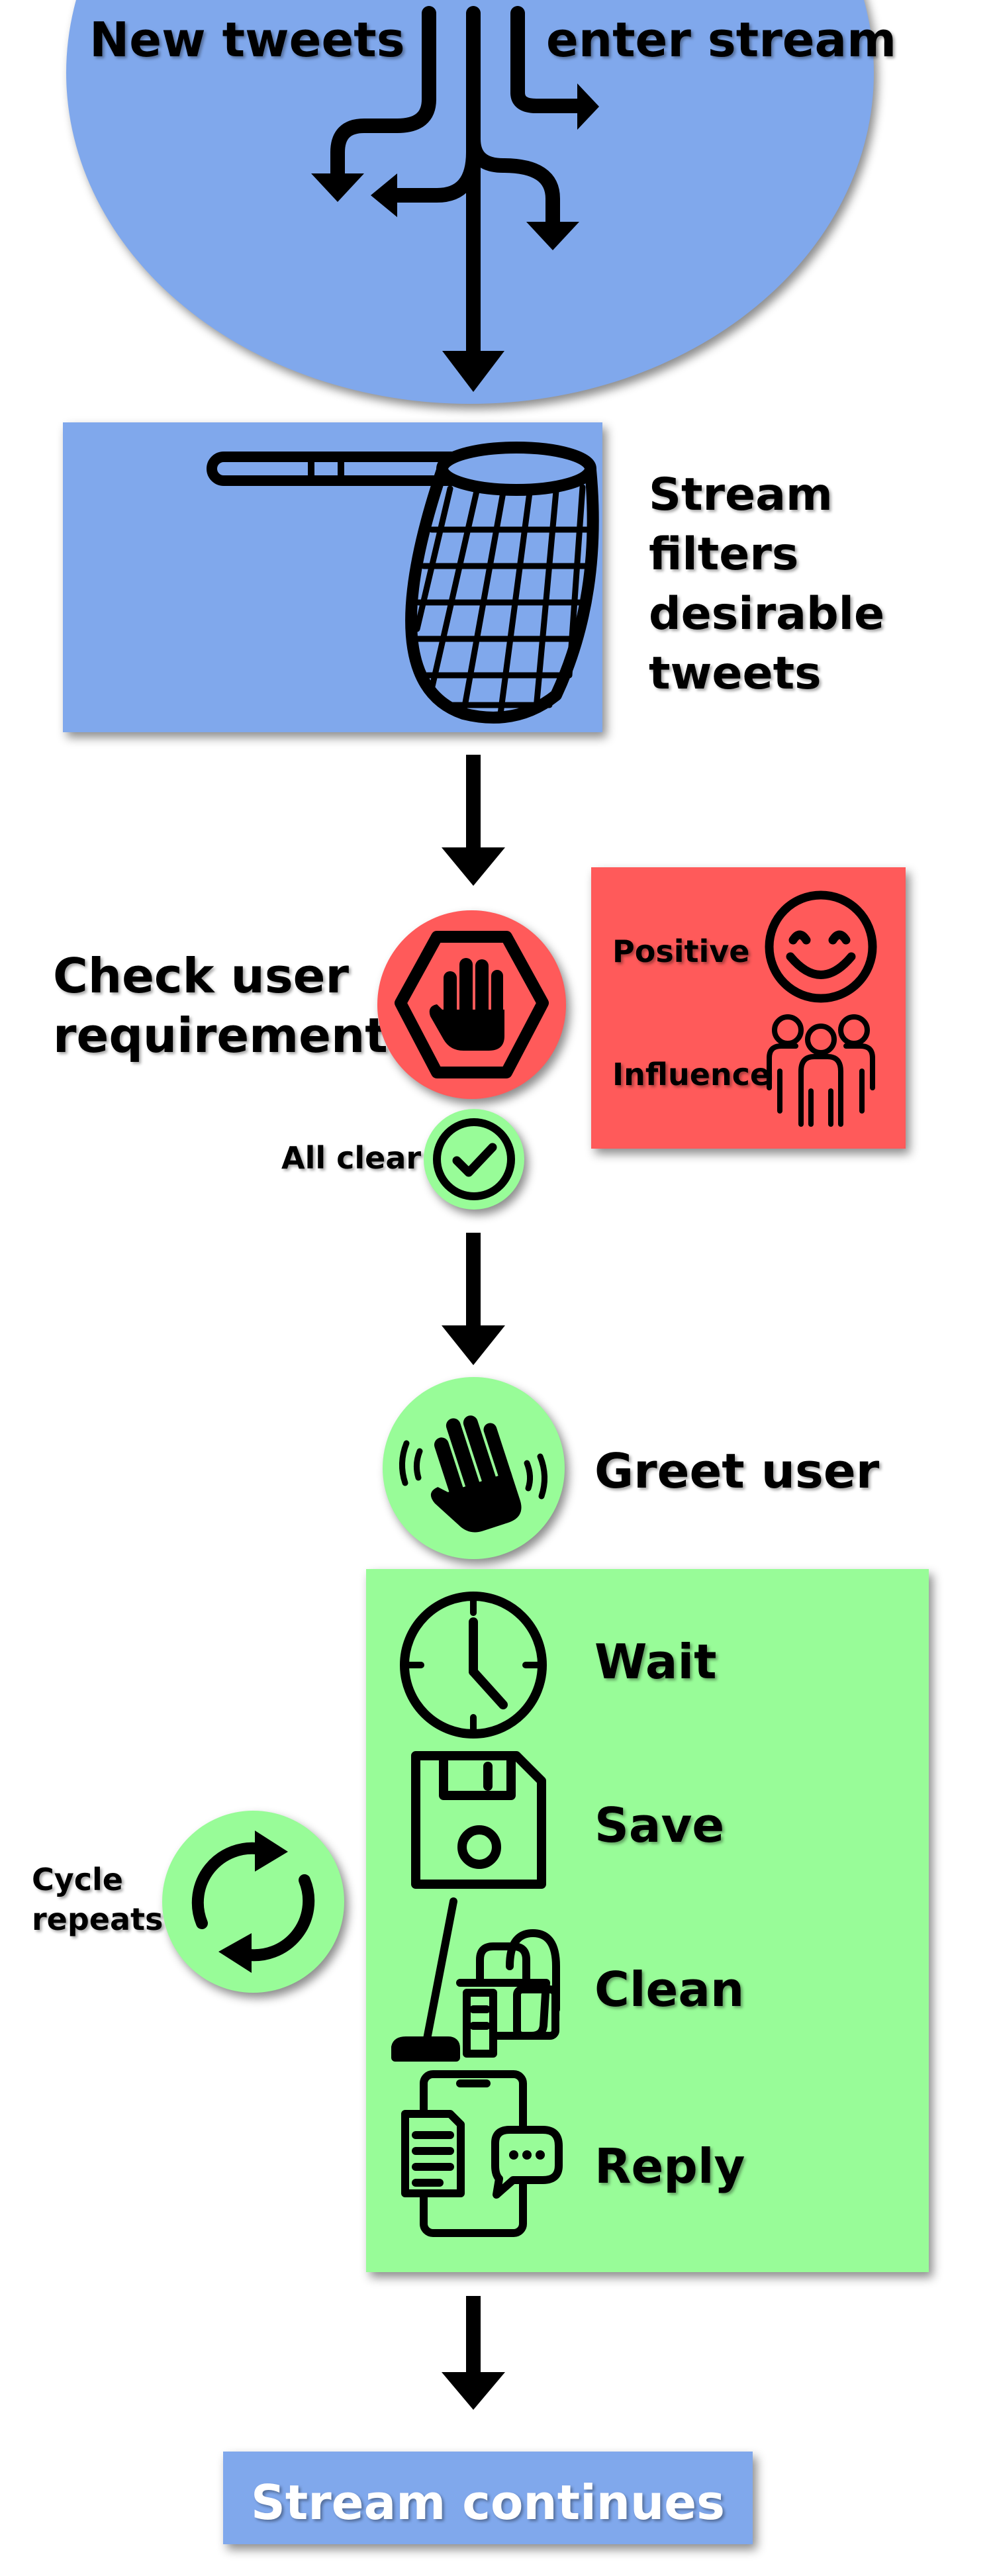 The height and width of the screenshot is (2576, 993). I want to click on step-save-label: Save, so click(660, 1825).